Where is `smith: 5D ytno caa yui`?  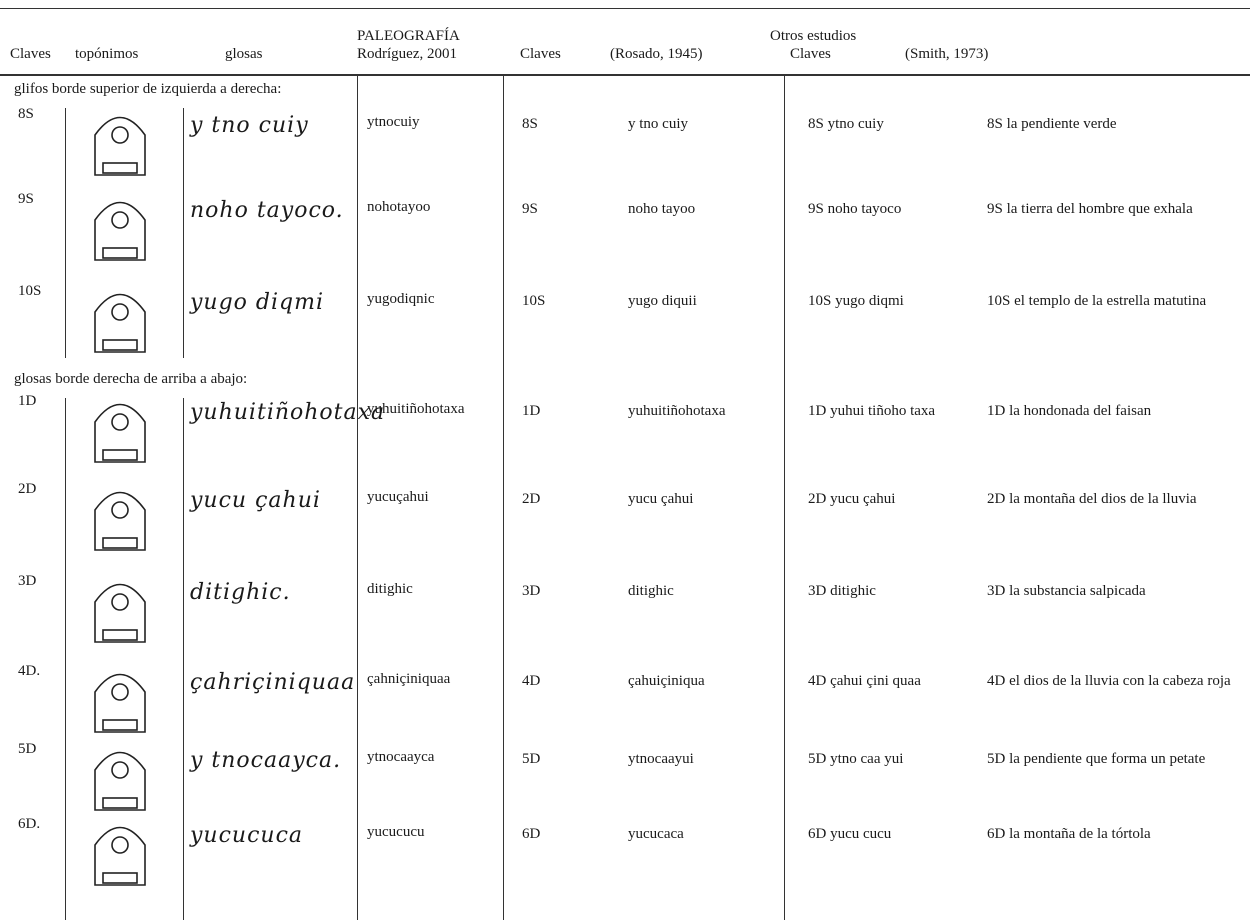
smith: 5D ytno caa yui is located at coordinates (856, 759).